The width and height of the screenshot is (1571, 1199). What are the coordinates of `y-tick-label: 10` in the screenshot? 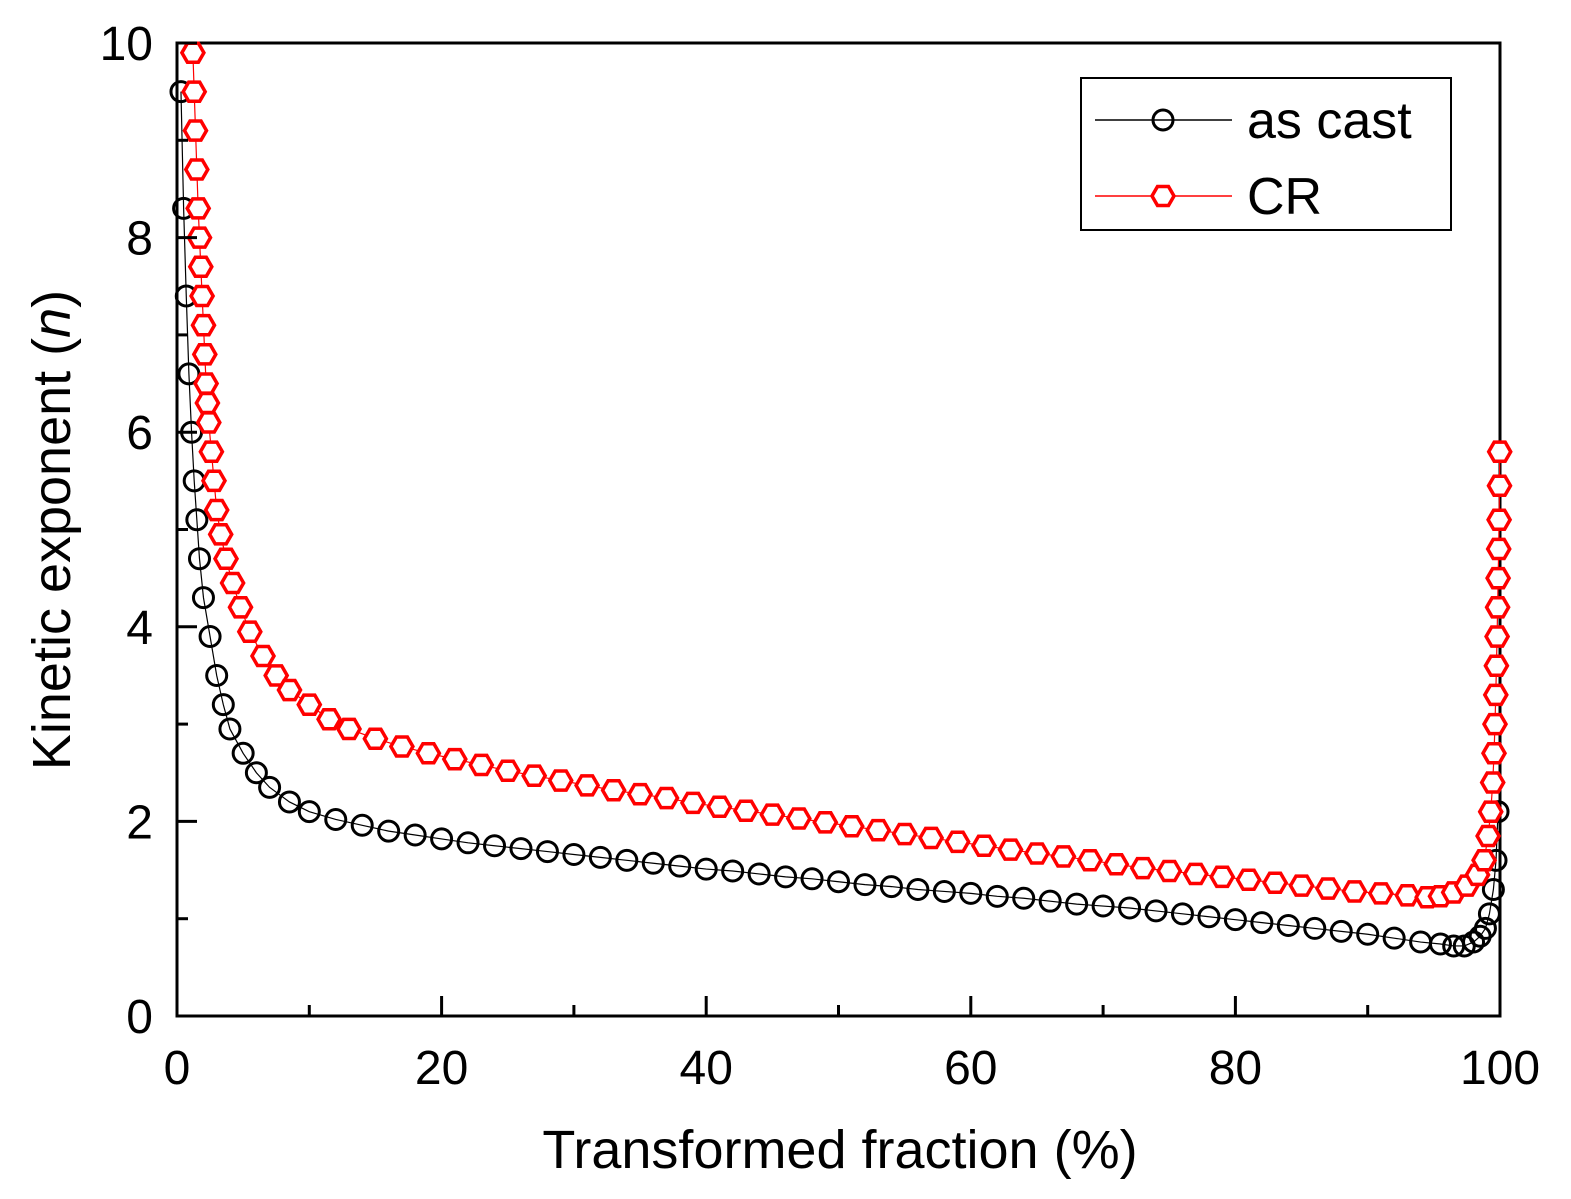 It's located at (126, 44).